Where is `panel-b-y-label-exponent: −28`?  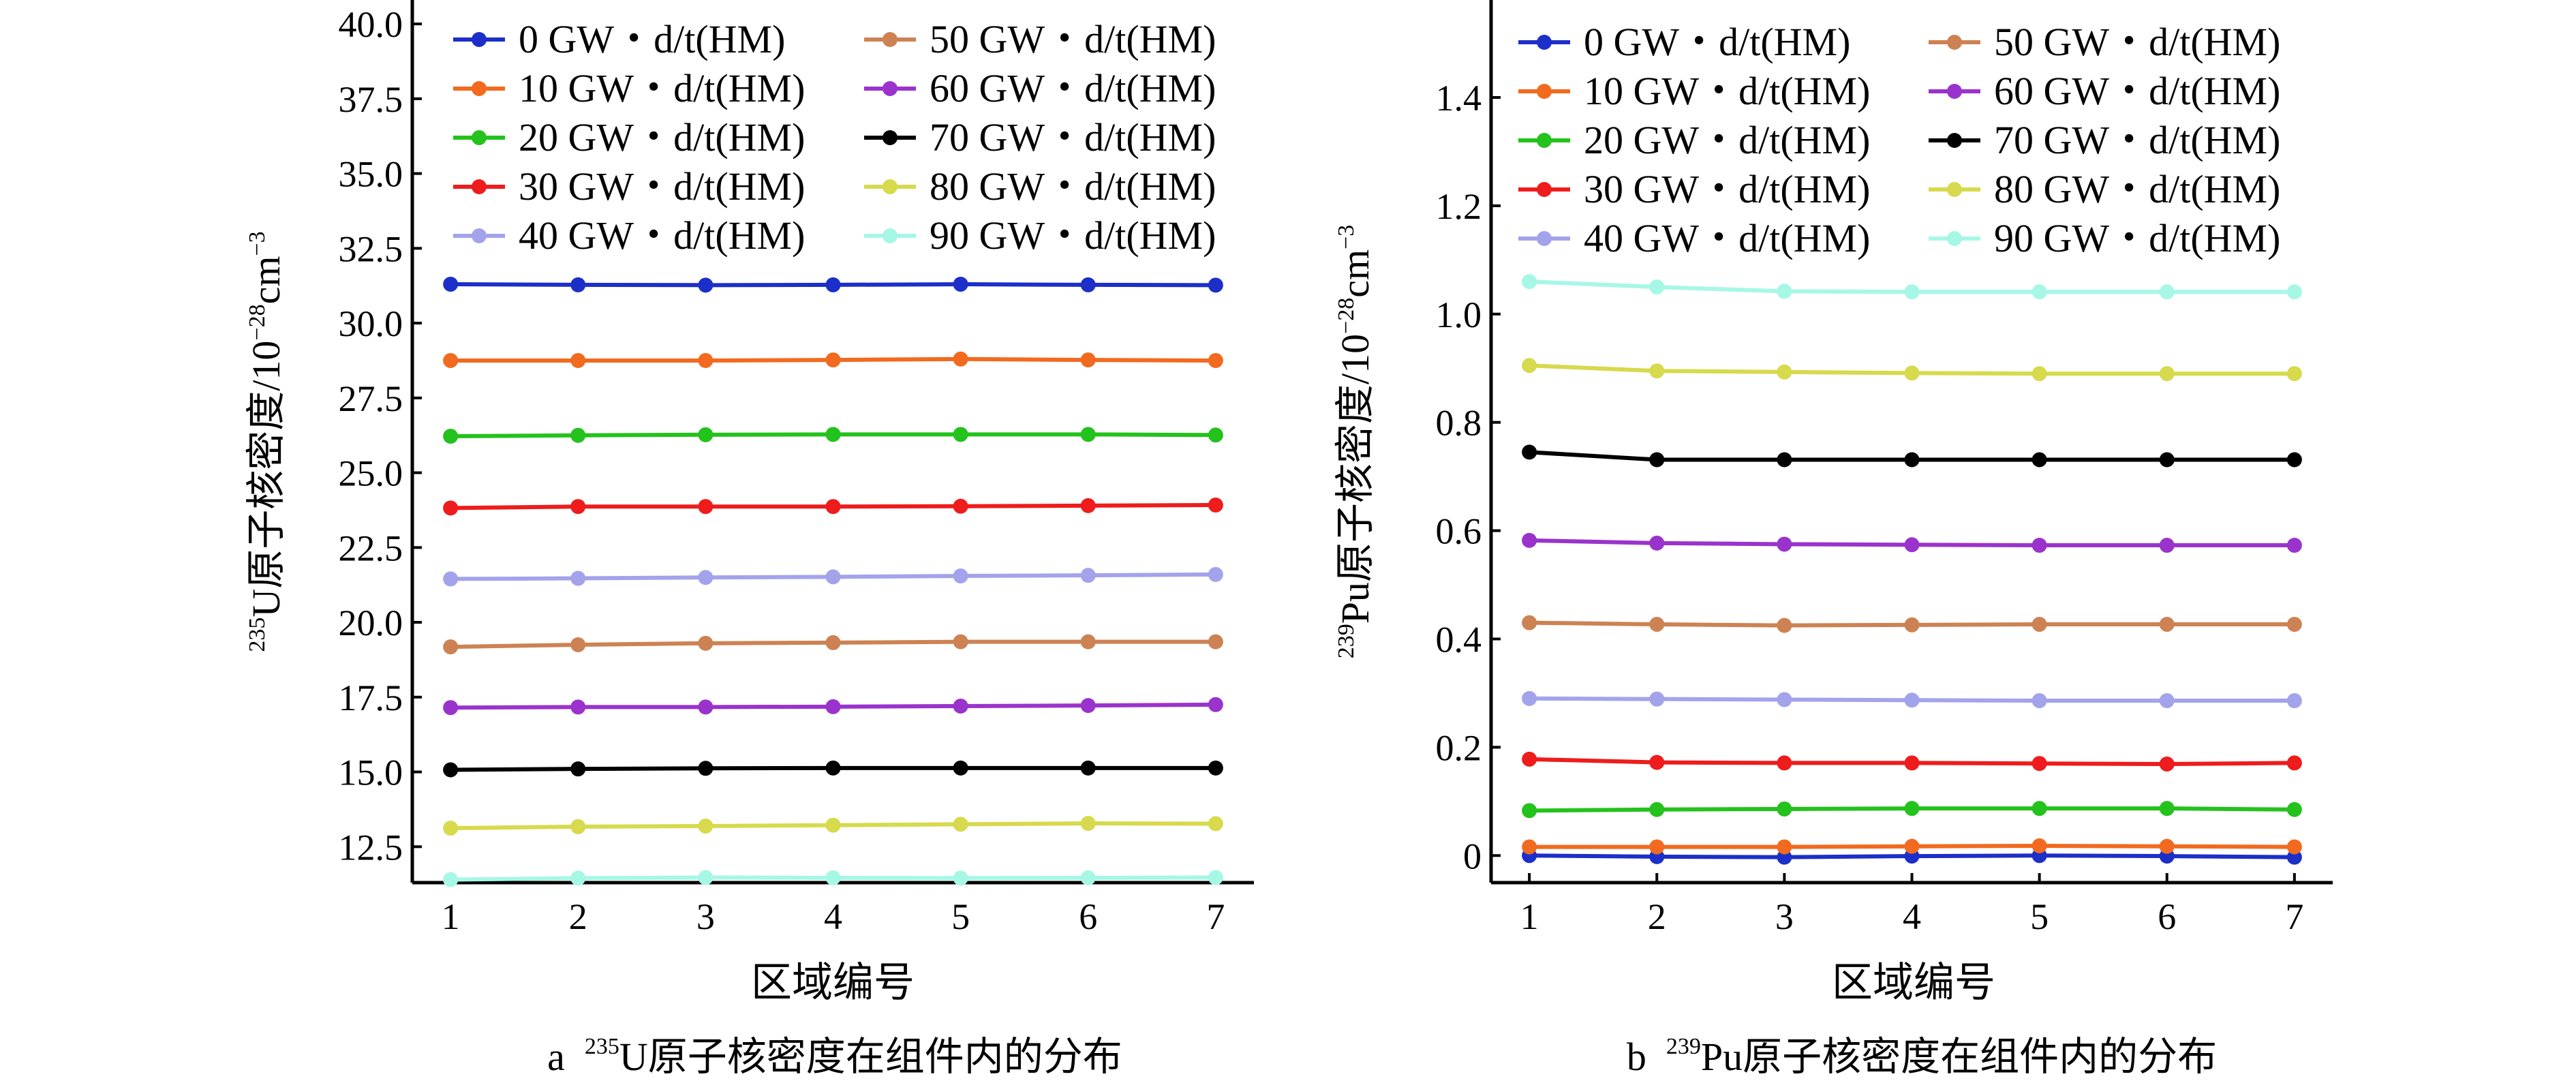
panel-b-y-label-exponent: −28 is located at coordinates (1346, 316).